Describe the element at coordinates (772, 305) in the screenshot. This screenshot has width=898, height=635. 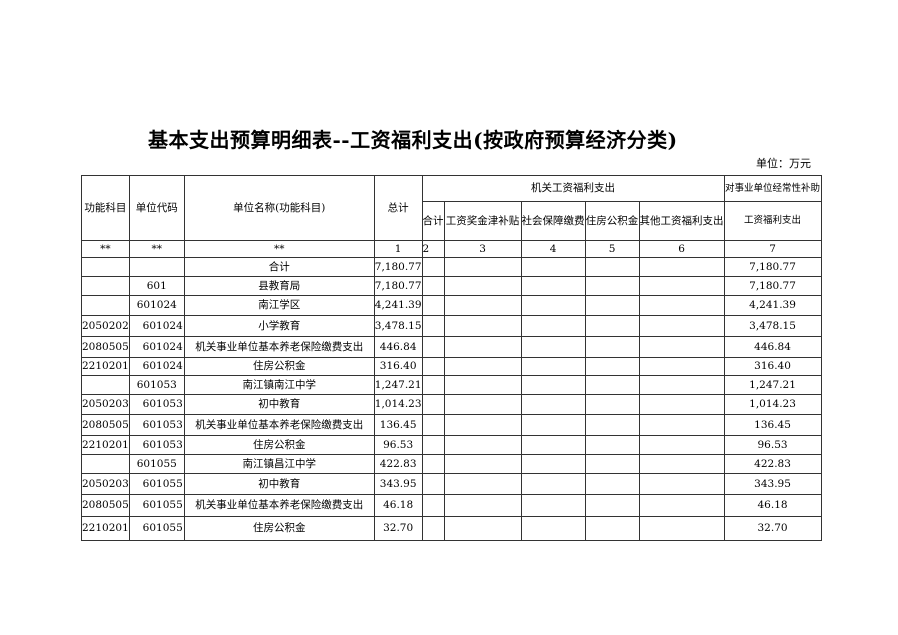
I see `cell-c7: 4,241.39` at that location.